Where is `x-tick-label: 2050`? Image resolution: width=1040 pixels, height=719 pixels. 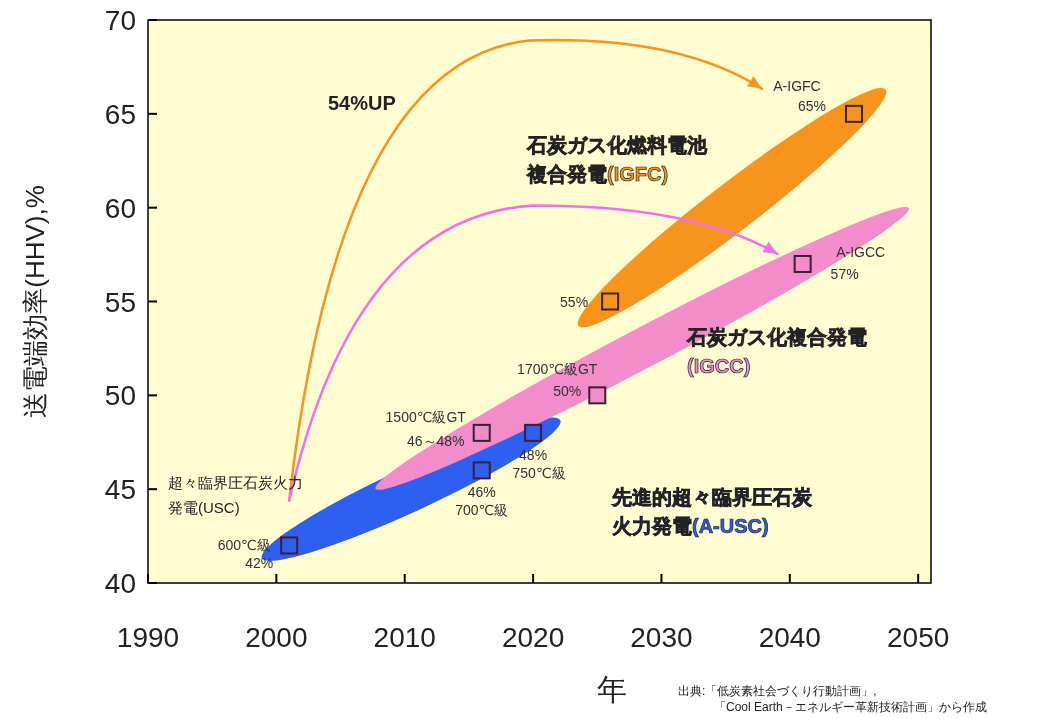
x-tick-label: 2050 is located at coordinates (918, 637).